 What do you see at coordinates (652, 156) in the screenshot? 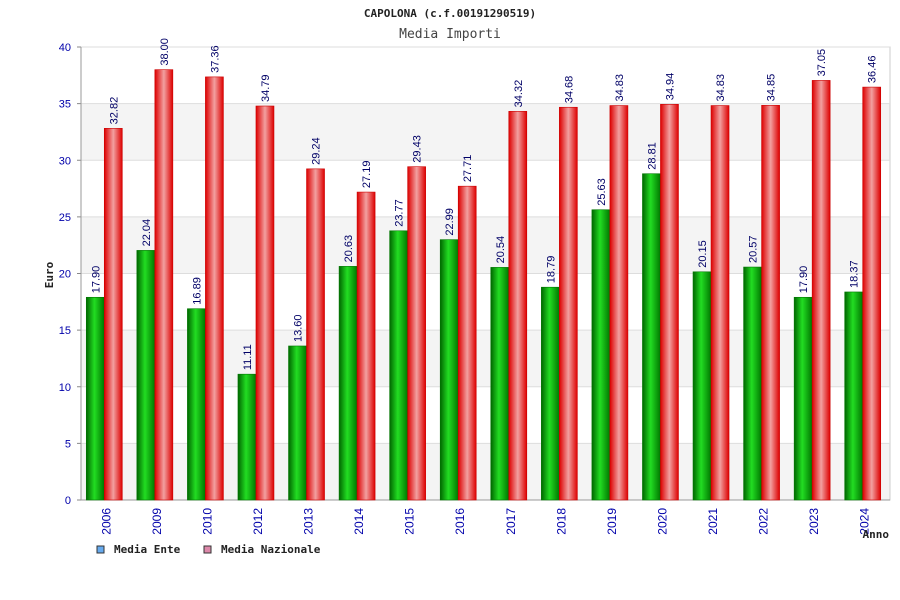
I see `data-label: 28.81` at bounding box center [652, 156].